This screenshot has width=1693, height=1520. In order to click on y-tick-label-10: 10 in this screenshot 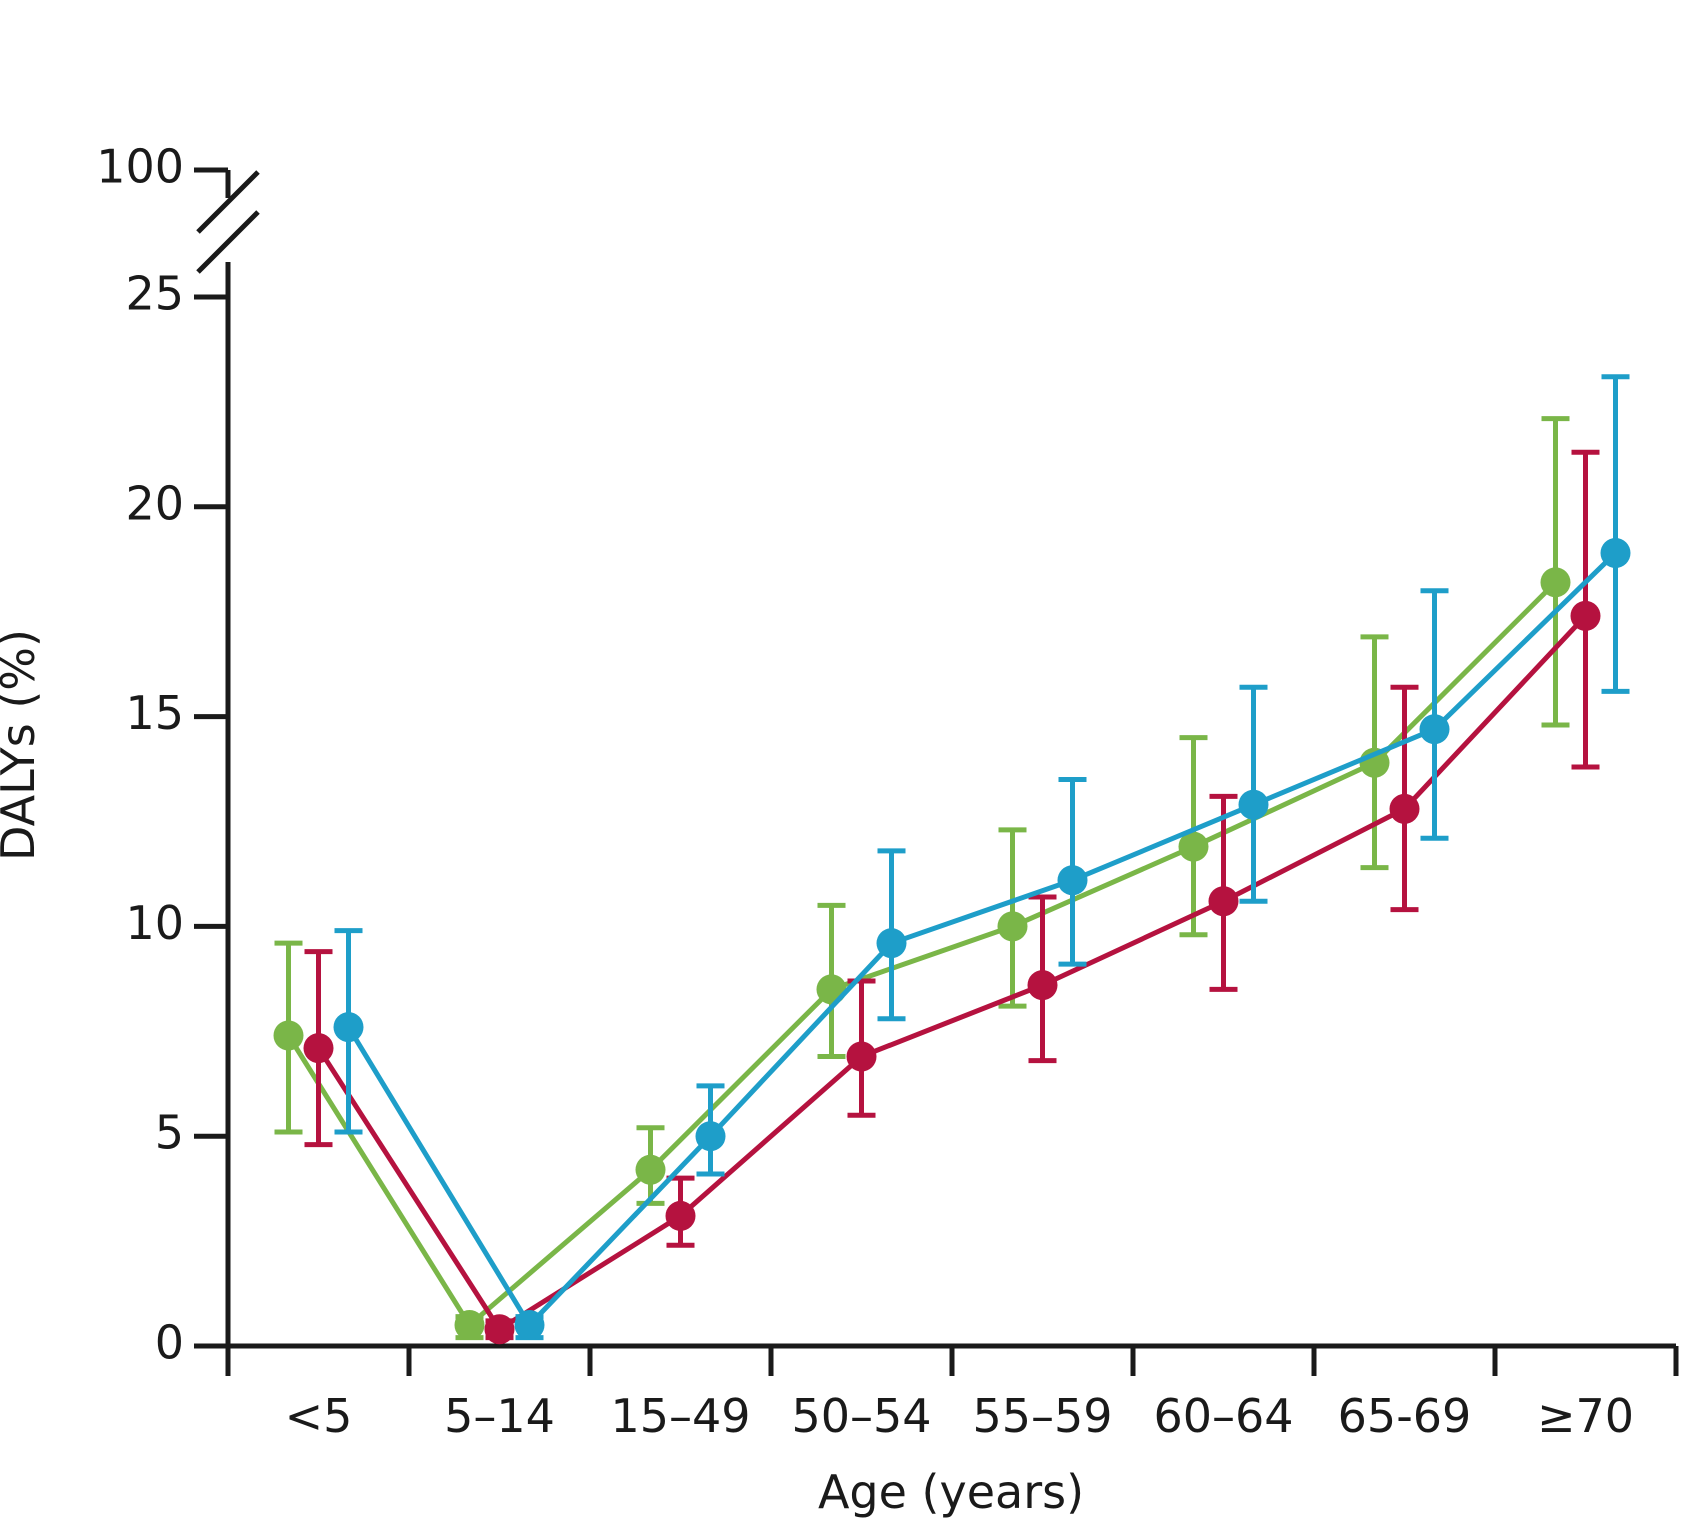, I will do `click(154, 923)`.